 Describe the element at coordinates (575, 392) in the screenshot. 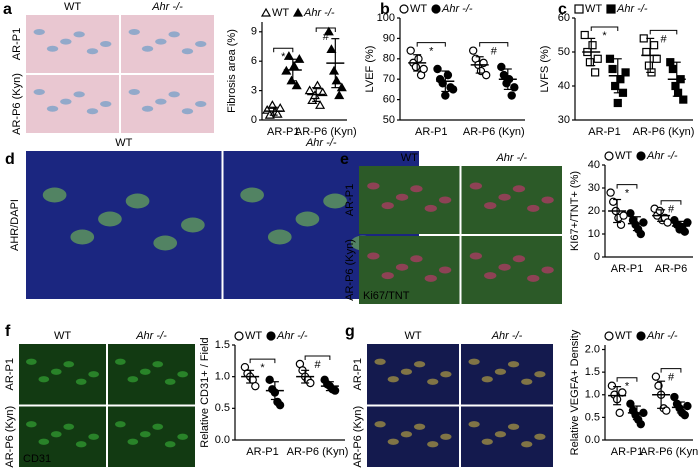

I see `y-axis-label: Relative VEGFA+ Density` at that location.